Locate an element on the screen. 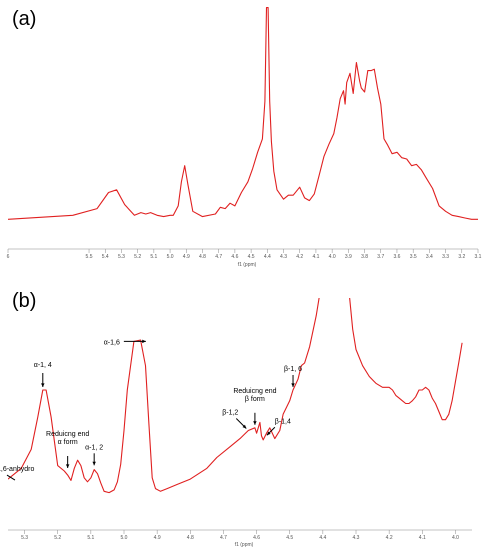  annotation-label: β-1, 6 is located at coordinates (293, 369).